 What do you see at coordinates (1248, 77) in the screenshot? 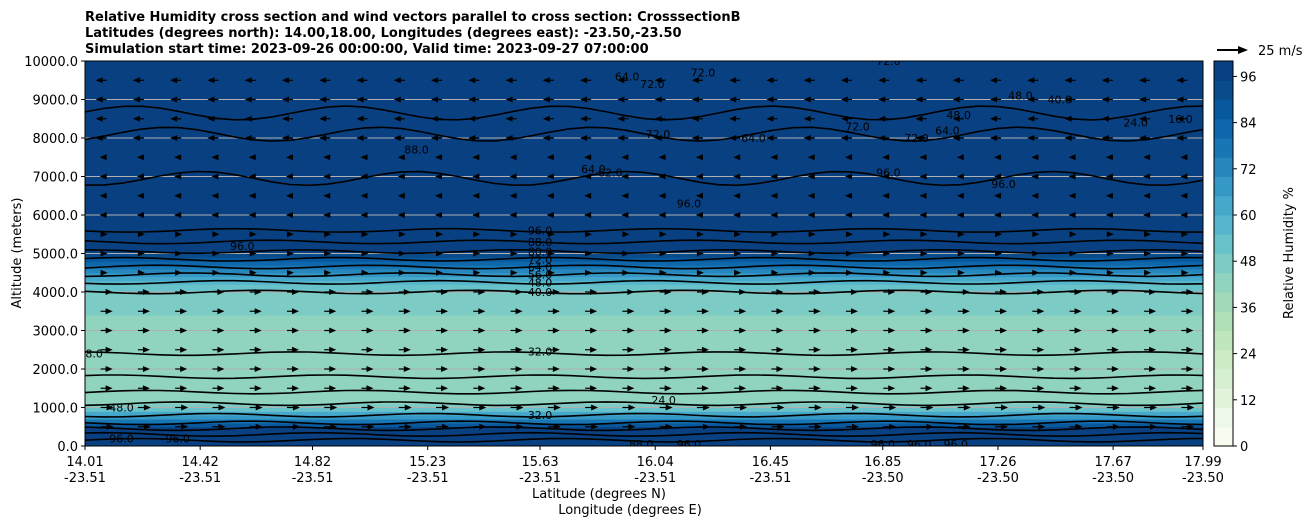
I see `colorbar-tick-label: 96` at bounding box center [1248, 77].